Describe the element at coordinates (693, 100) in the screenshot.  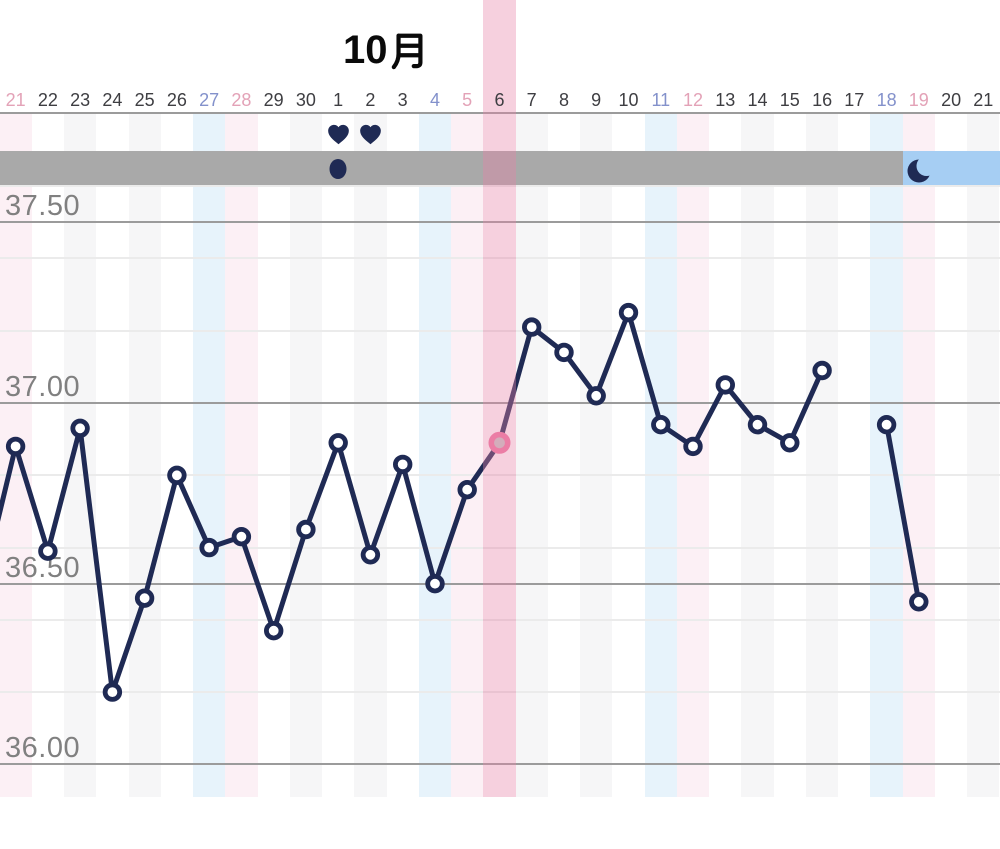
I see `date-label: 12` at that location.